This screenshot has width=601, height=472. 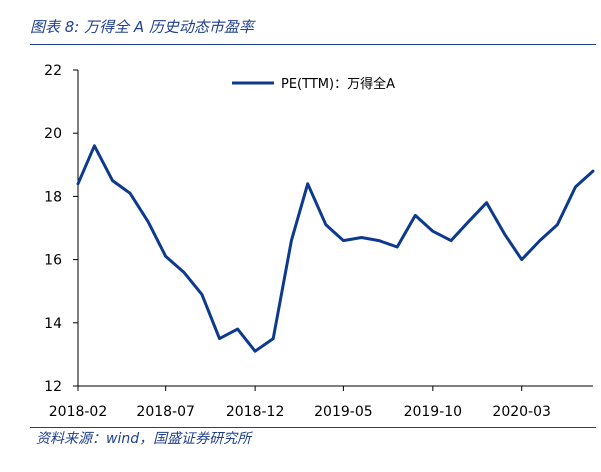 I want to click on chart-legend: PE(TTM)：万得全A, so click(x=313, y=84).